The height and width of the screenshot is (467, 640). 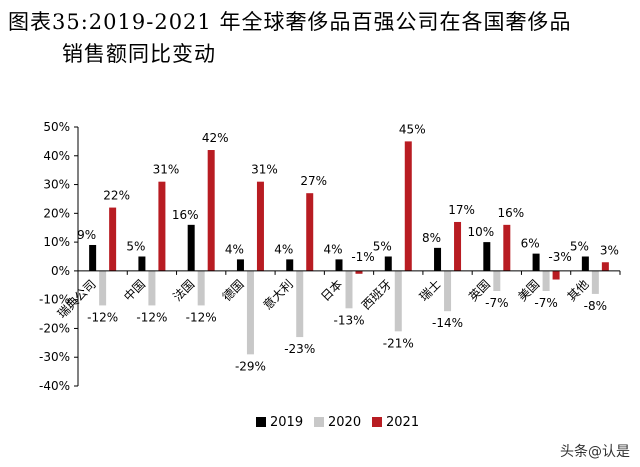 What do you see at coordinates (233, 290) in the screenshot?
I see `x-category-label: 德国` at bounding box center [233, 290].